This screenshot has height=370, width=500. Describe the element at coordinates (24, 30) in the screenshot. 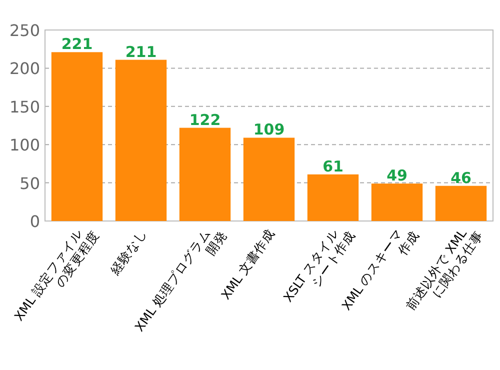

I see `y-tick-label: 250` at that location.